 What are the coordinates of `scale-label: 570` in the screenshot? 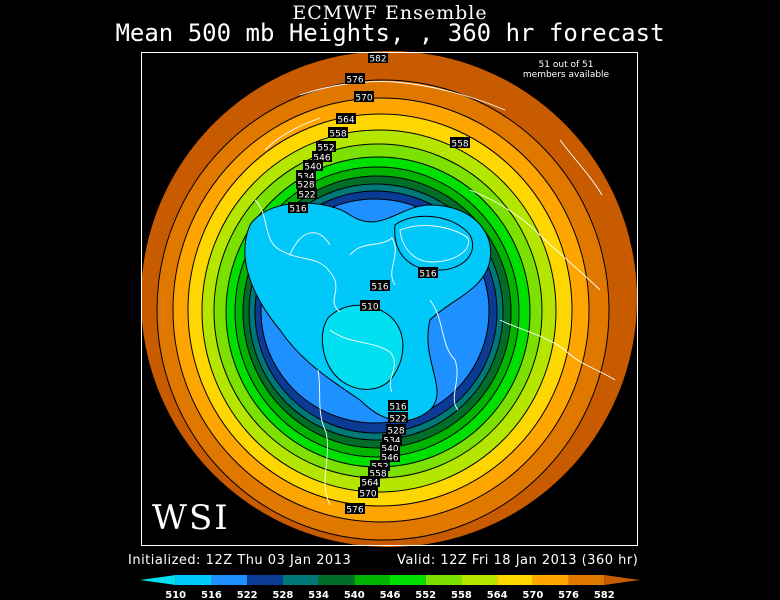 It's located at (532, 595).